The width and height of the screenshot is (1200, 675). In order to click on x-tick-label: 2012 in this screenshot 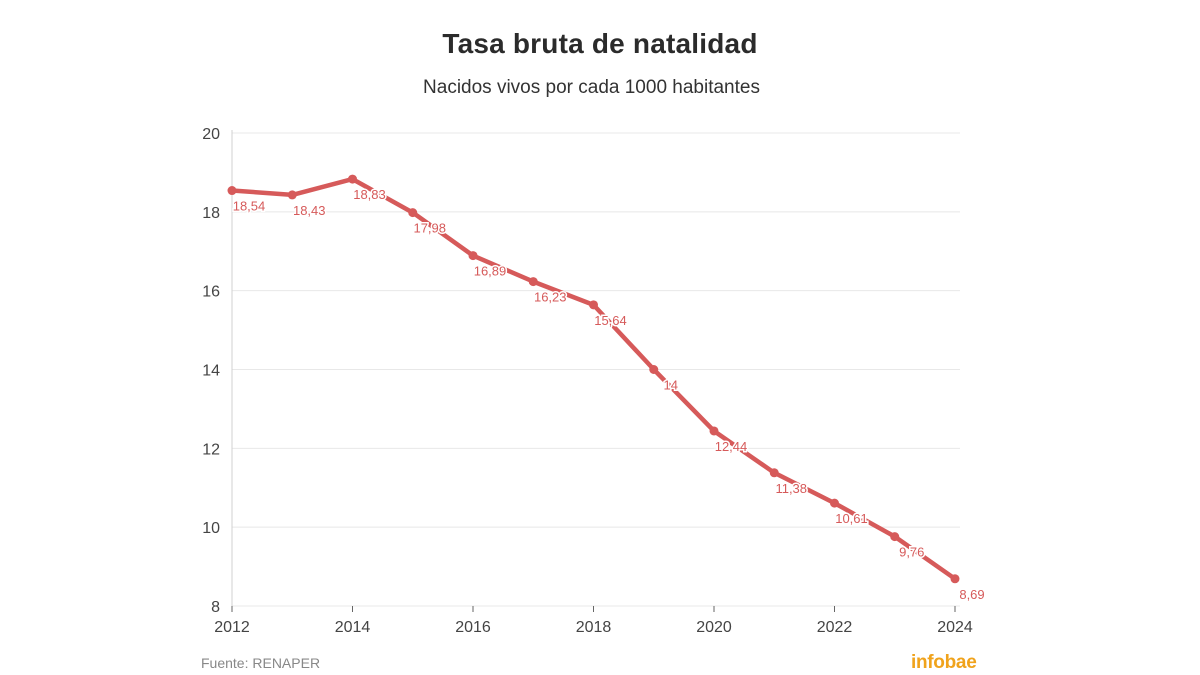, I will do `click(232, 627)`.